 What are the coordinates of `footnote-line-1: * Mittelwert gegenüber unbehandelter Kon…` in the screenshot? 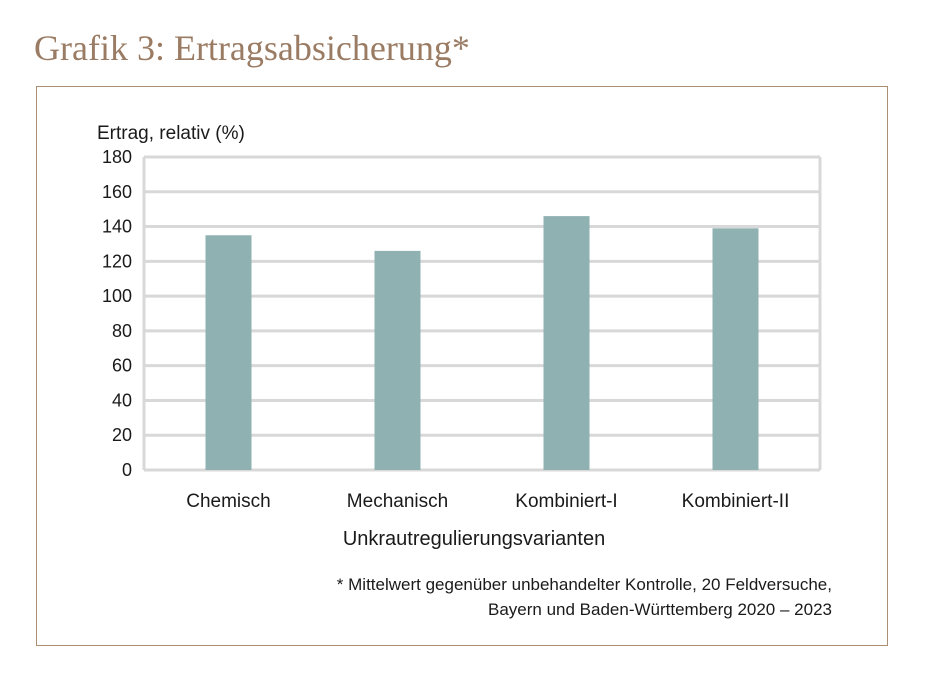 It's located at (584, 584).